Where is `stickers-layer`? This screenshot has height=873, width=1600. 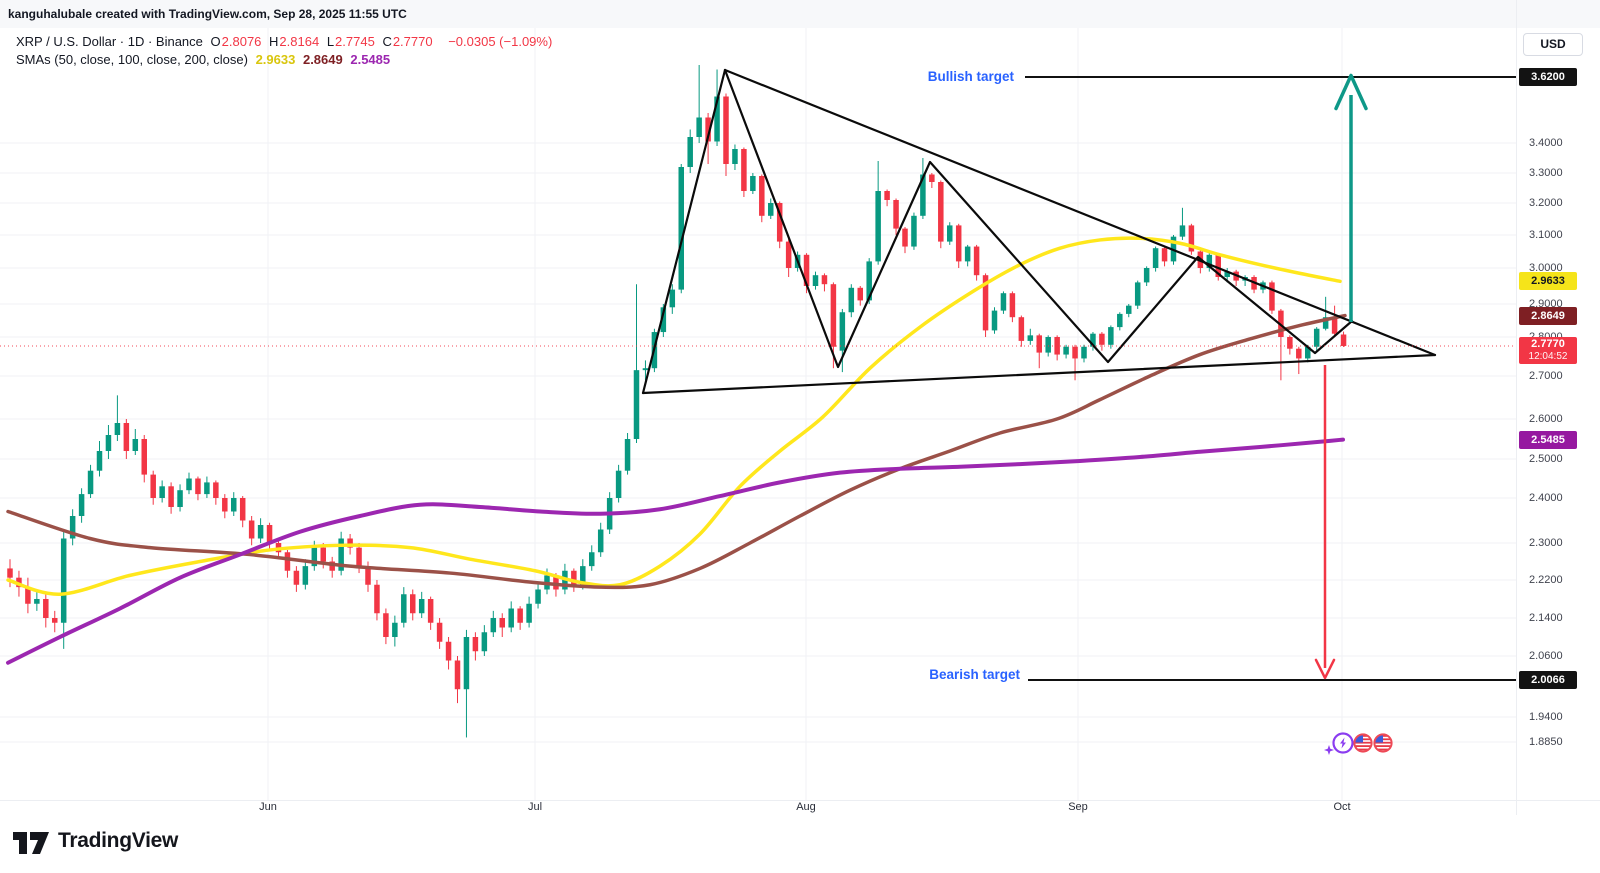
stickers-layer is located at coordinates (1358, 744).